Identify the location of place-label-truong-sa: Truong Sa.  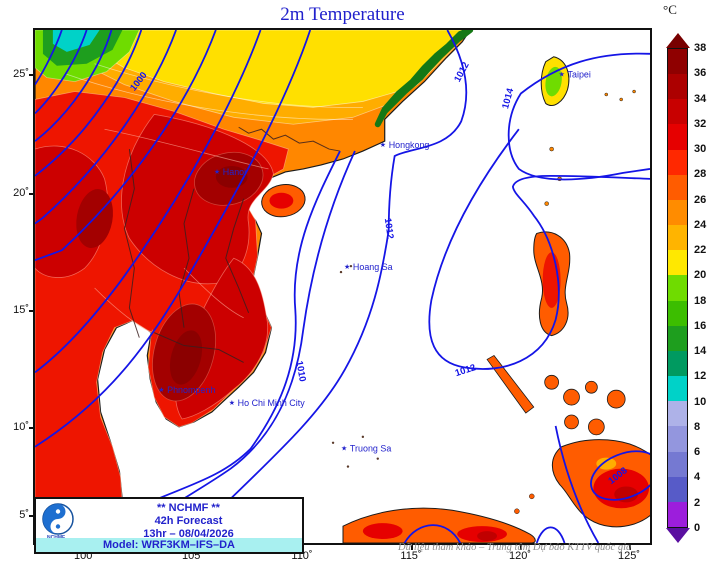
(370, 449).